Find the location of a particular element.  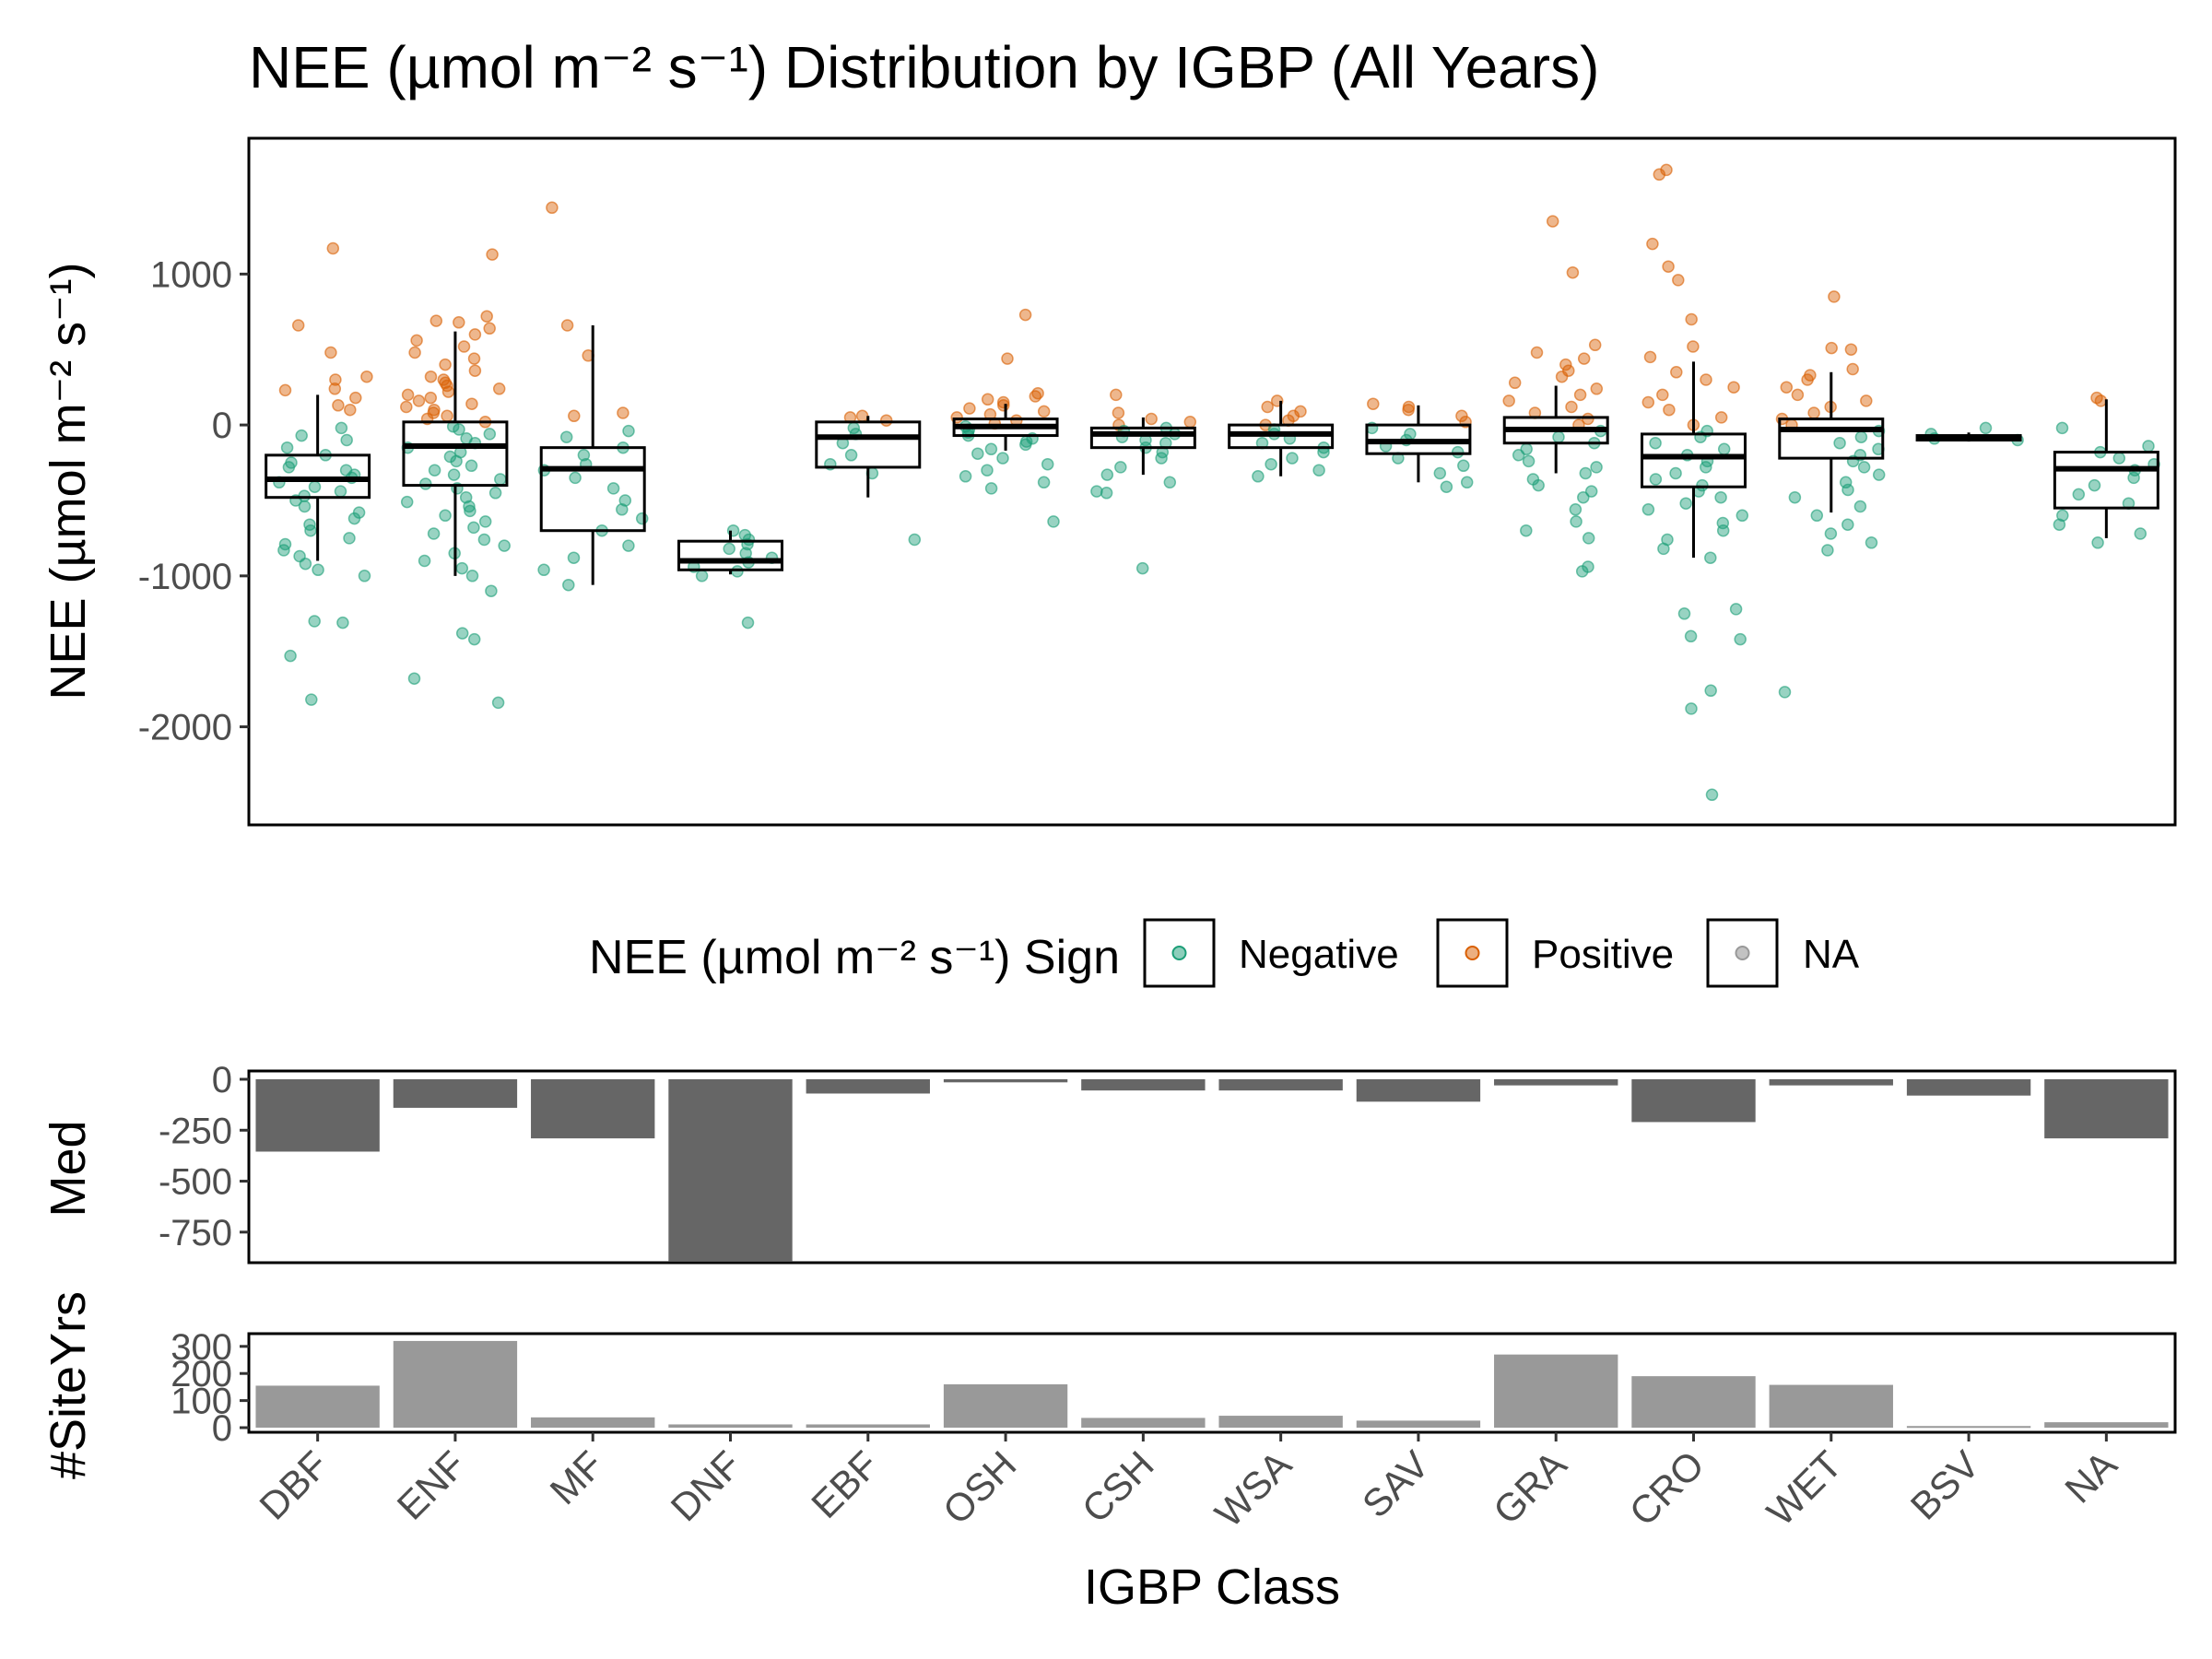

median-panel: 0 -250 -500 -750 Med is located at coordinates (1109, 1162).